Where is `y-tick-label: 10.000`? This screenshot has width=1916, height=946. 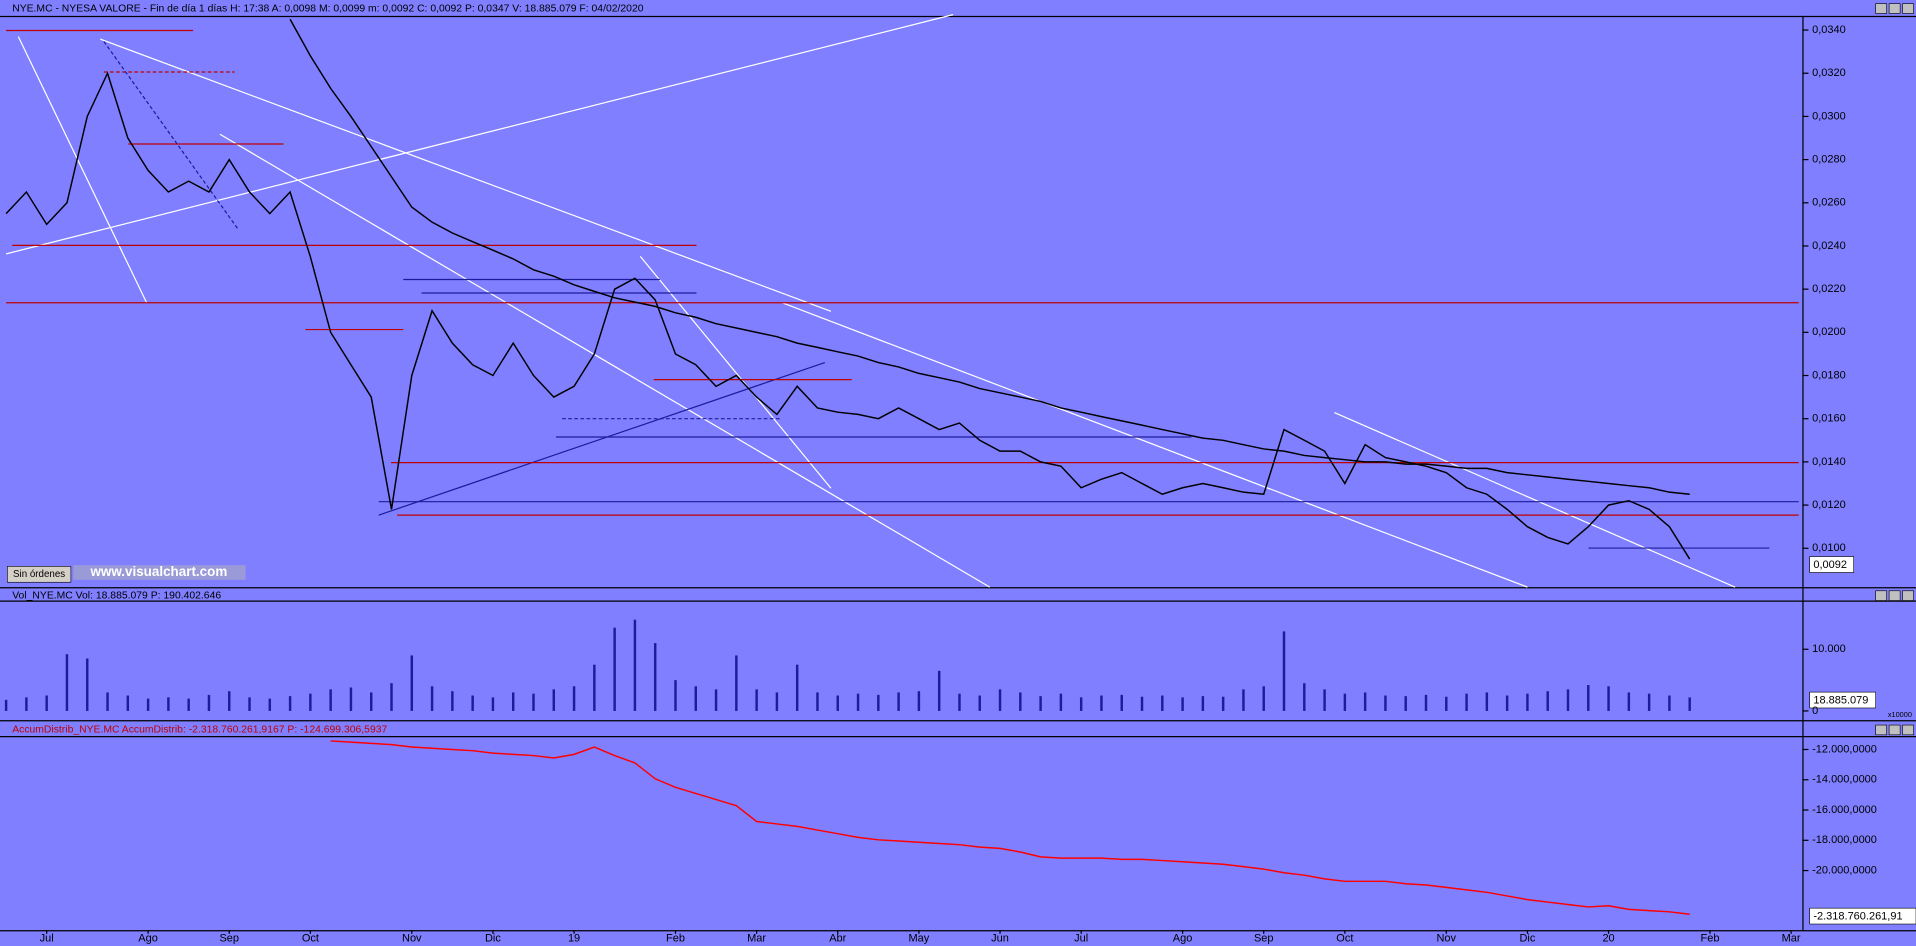
y-tick-label: 10.000 is located at coordinates (1829, 649).